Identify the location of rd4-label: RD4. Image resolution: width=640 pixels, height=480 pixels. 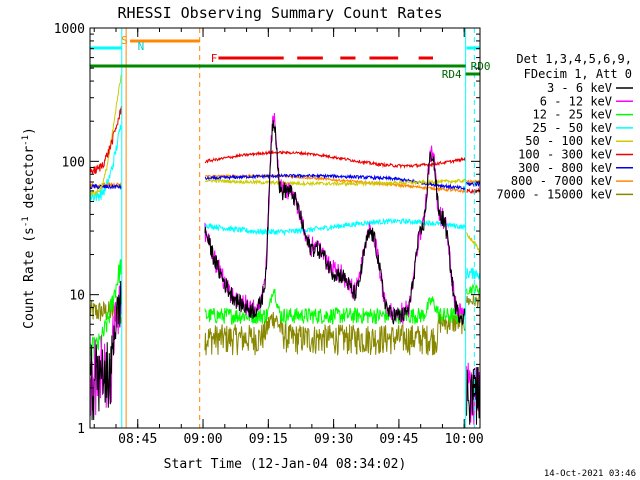
(452, 74).